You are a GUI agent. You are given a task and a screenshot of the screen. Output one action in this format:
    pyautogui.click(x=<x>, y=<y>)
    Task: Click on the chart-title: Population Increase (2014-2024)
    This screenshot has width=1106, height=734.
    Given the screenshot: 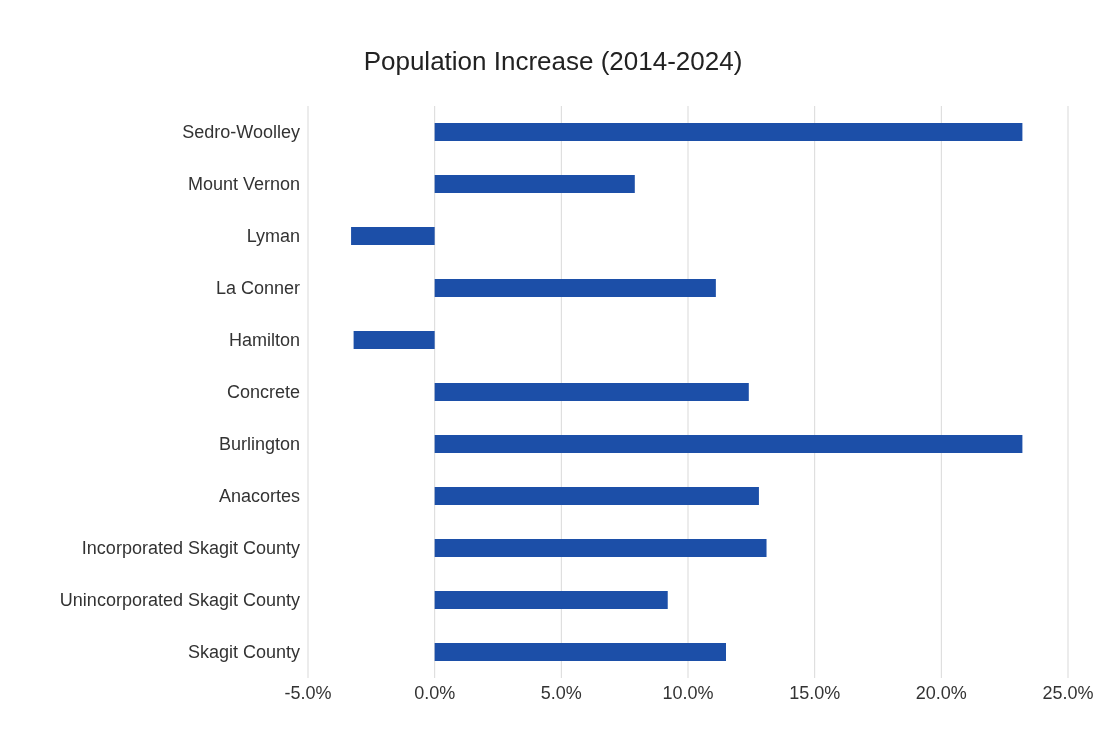 What is the action you would take?
    pyautogui.click(x=553, y=61)
    